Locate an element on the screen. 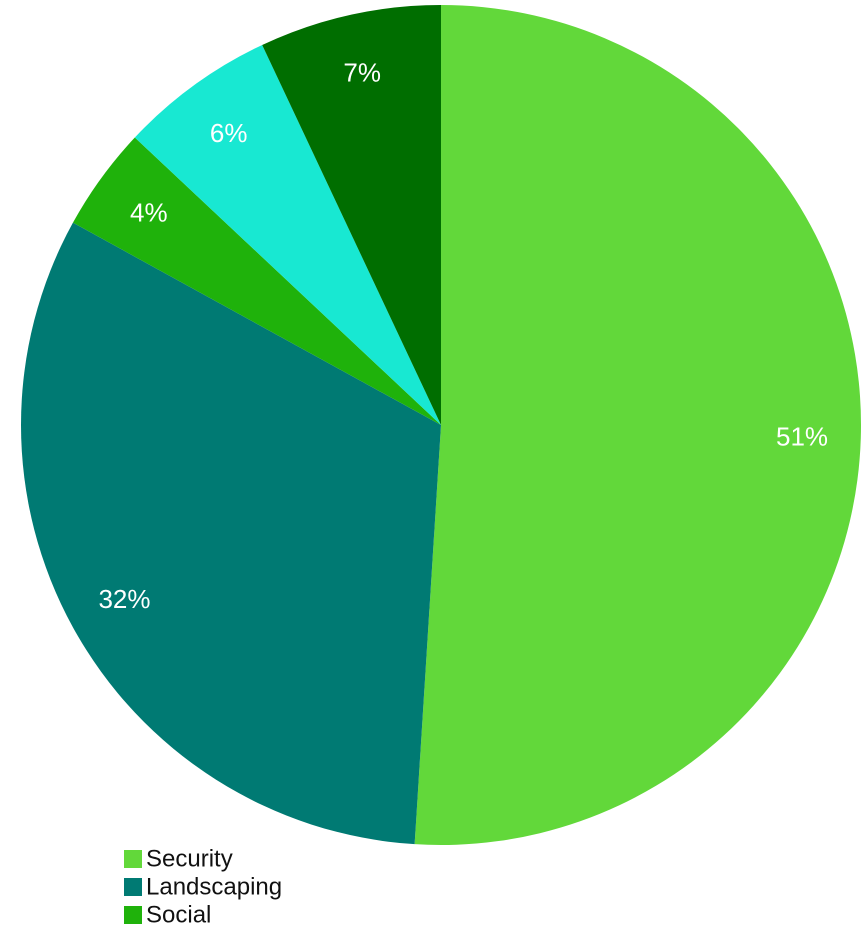 The width and height of the screenshot is (861, 949). pie-slice-label: 32% is located at coordinates (124, 599).